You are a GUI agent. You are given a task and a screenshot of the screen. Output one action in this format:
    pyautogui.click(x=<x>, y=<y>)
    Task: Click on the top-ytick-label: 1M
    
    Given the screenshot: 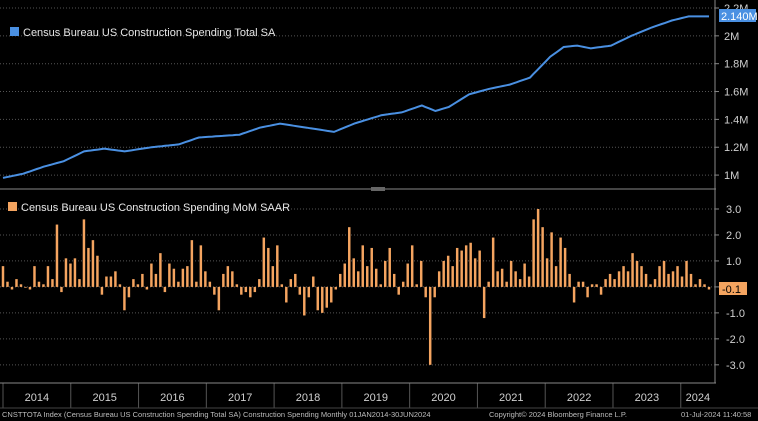 What is the action you would take?
    pyautogui.click(x=731, y=176)
    